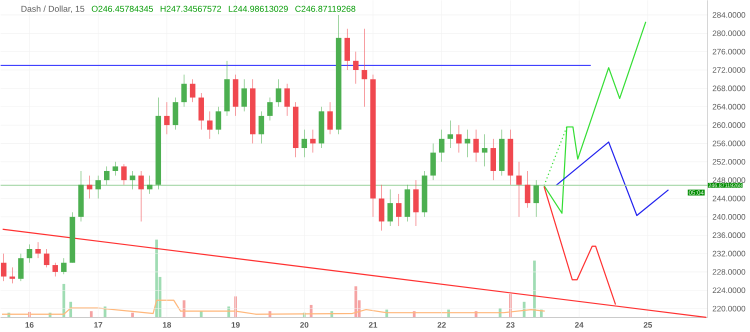 The width and height of the screenshot is (750, 332). What do you see at coordinates (325, 9) in the screenshot?
I see `annotation: C246.87119268` at bounding box center [325, 9].